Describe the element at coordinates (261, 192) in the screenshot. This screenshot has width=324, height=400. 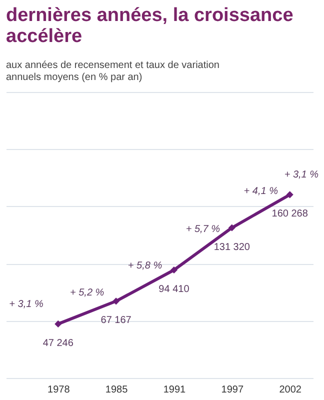
I see `annotation: + 4,1 %` at that location.